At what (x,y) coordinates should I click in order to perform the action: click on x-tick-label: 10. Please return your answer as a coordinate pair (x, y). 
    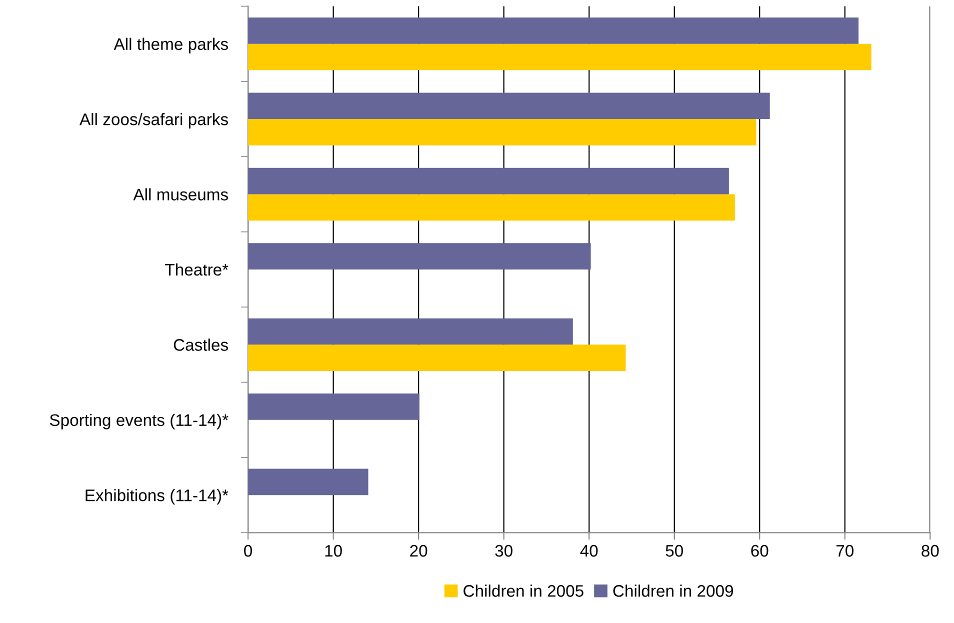
    Looking at the image, I should click on (333, 550).